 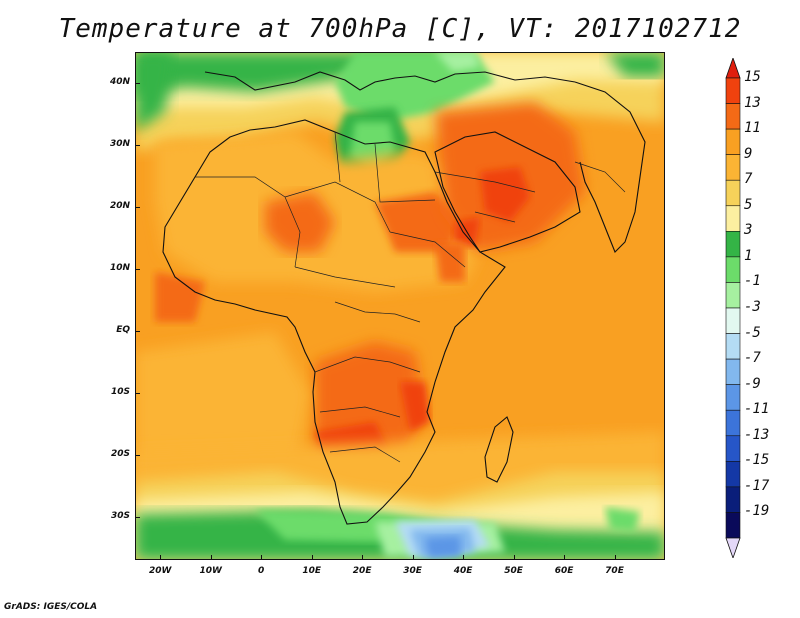 I want to click on colorbar-tick-label: 1, so click(x=748, y=255).